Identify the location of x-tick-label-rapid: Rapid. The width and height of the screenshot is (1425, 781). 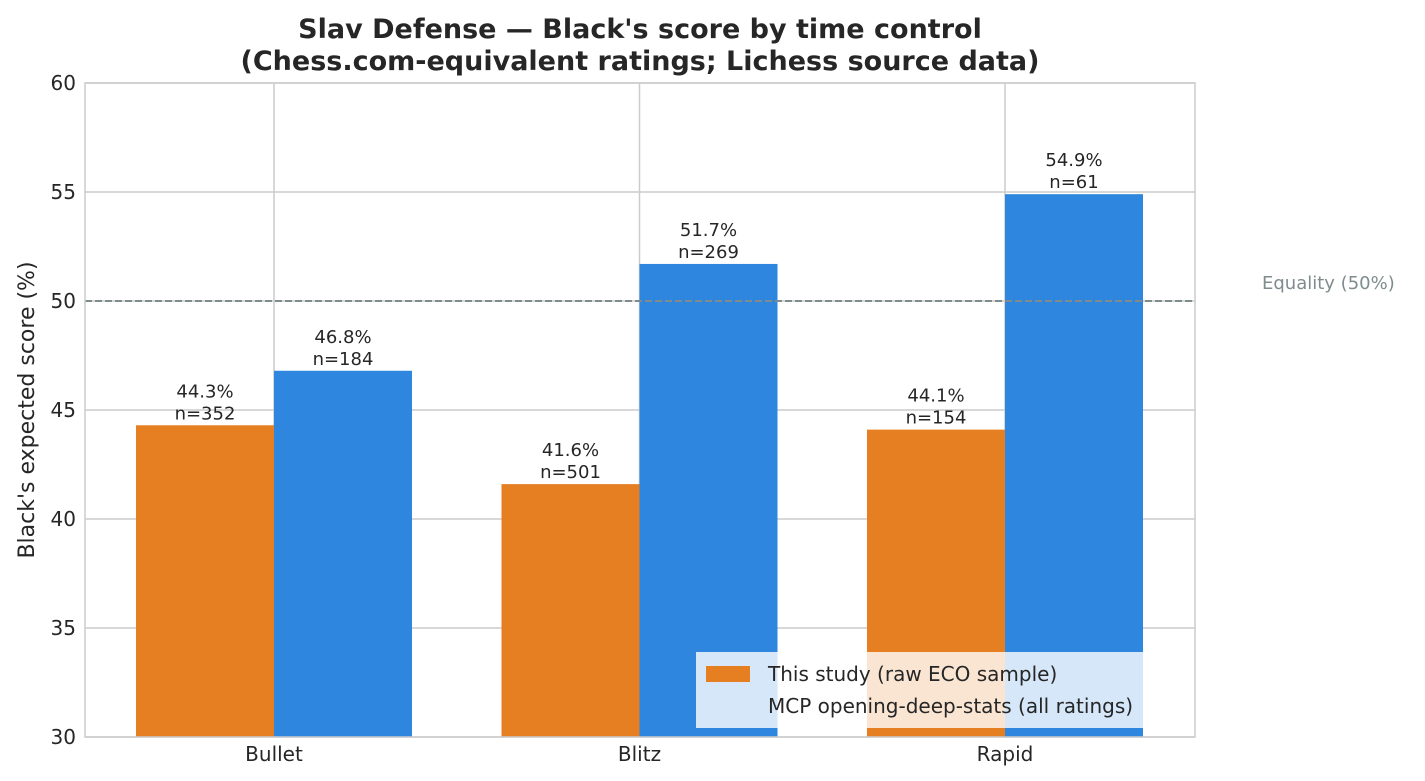
(1005, 754).